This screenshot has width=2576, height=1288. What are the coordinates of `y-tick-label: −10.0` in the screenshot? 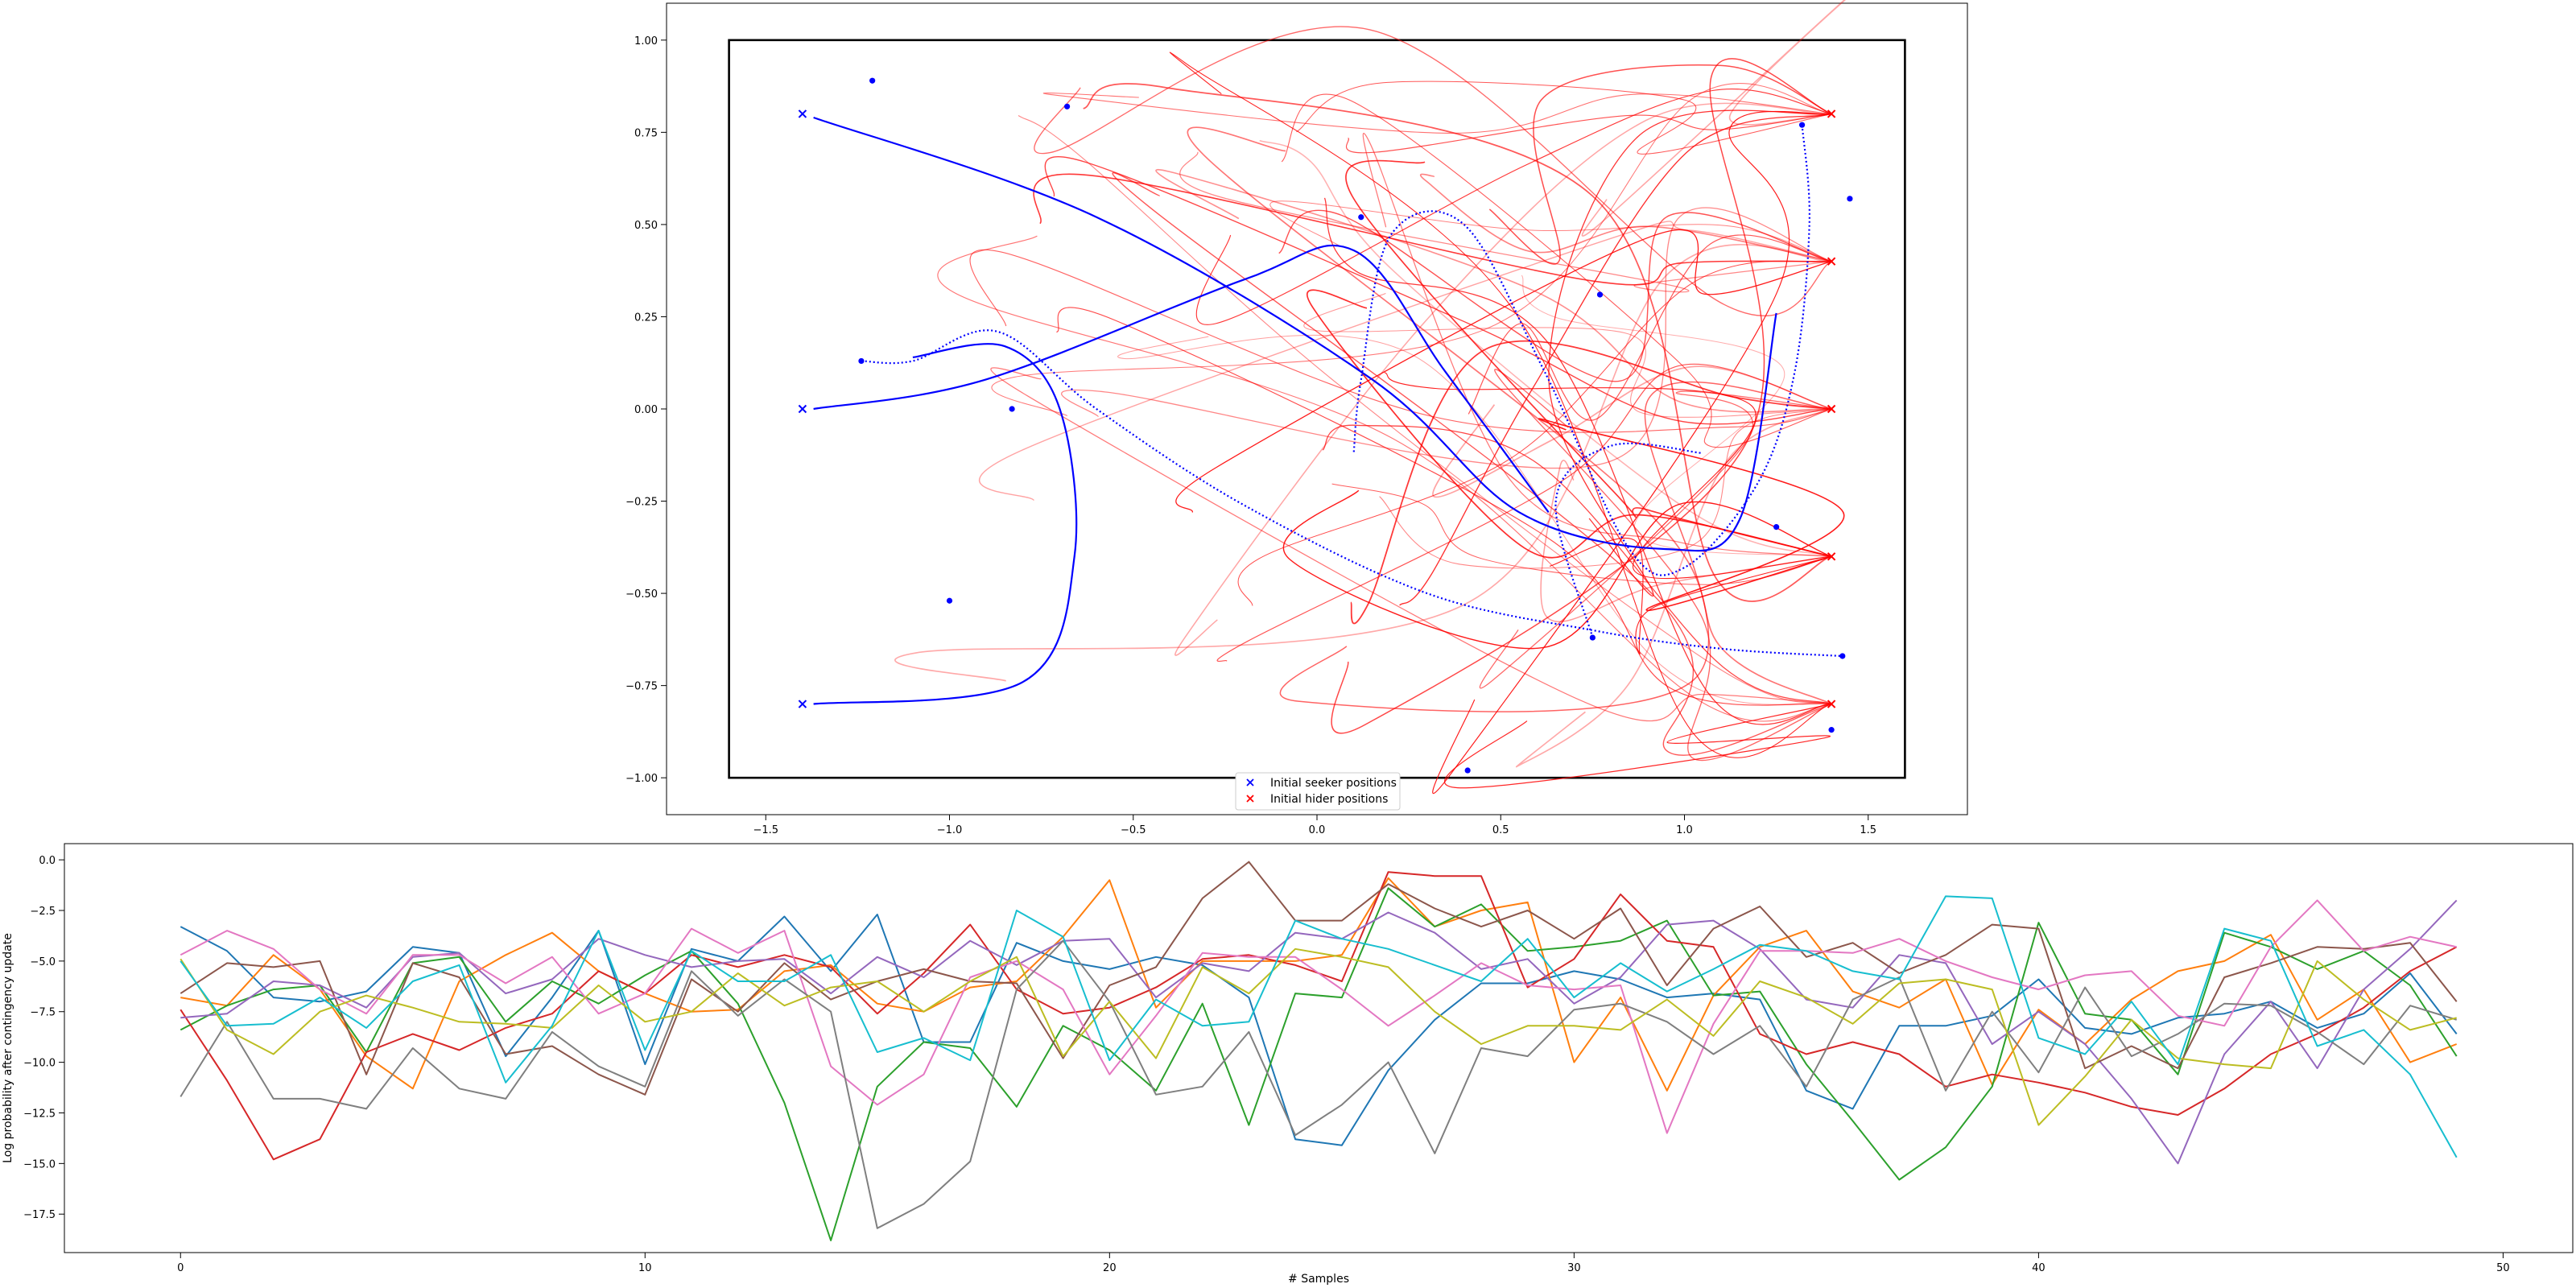 It's located at (39, 1064).